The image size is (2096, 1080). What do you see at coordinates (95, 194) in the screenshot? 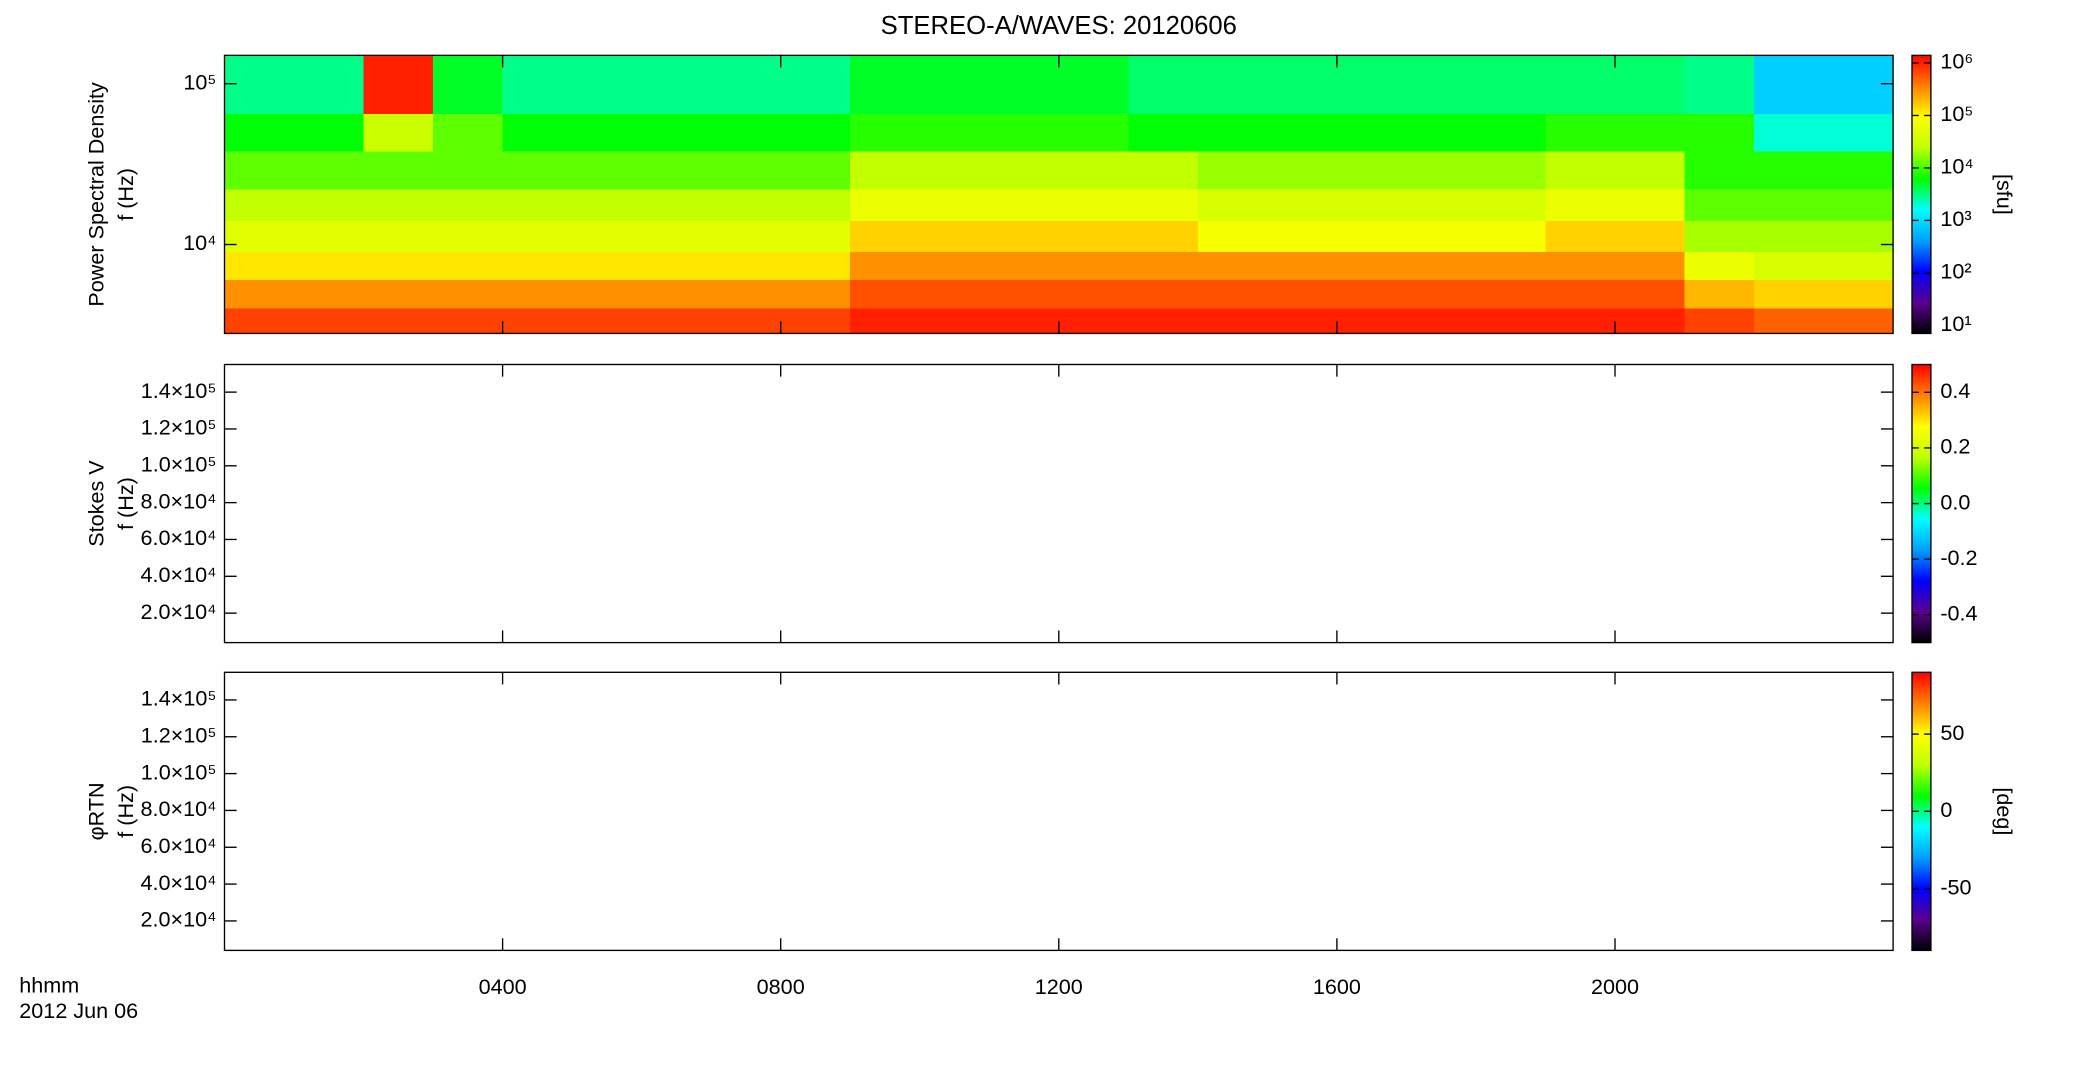
I see `y-axis-label: Power Spectral Density` at bounding box center [95, 194].